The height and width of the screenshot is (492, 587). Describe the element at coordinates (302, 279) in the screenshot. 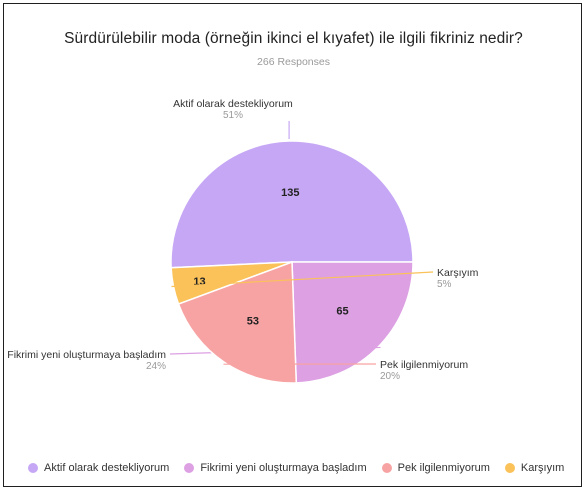

I see `leader-line` at that location.